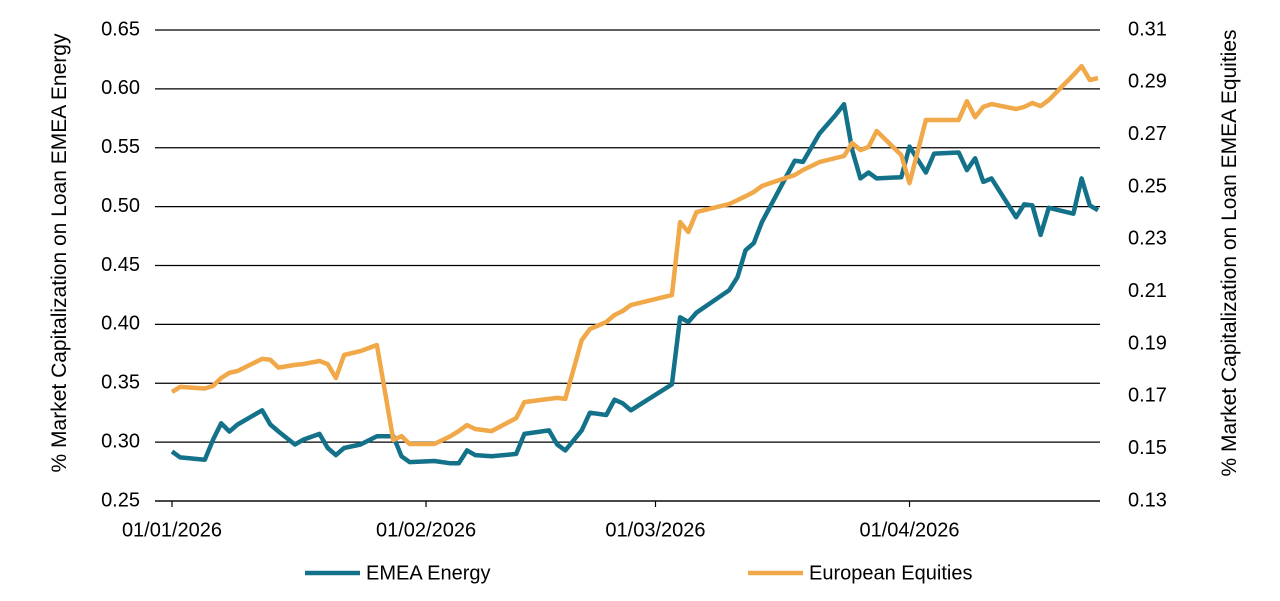 Image resolution: width=1280 pixels, height=601 pixels. What do you see at coordinates (428, 573) in the screenshot?
I see `legend-label: EMEA Energy` at bounding box center [428, 573].